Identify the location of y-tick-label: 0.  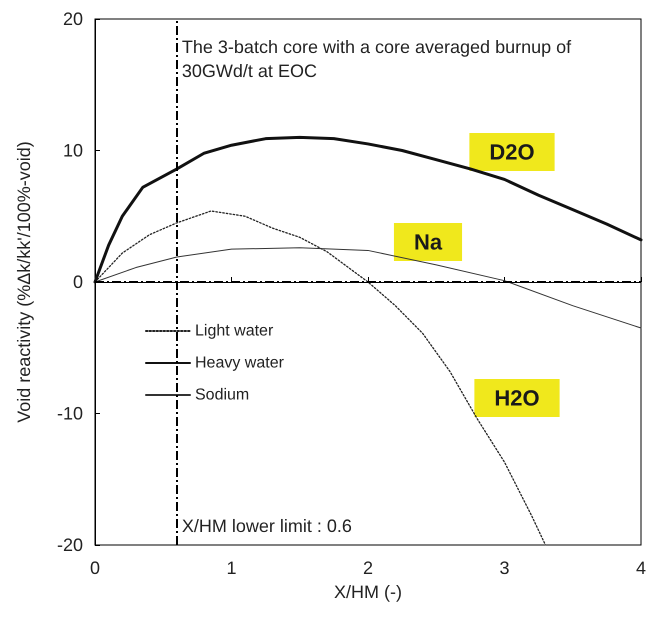
(77, 282).